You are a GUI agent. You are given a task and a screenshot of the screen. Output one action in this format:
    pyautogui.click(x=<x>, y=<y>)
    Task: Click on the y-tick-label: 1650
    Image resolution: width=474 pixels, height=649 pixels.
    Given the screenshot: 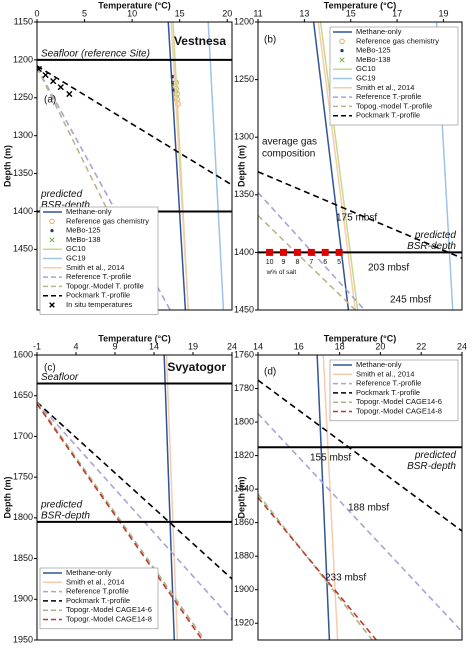 What is the action you would take?
    pyautogui.click(x=23, y=395)
    